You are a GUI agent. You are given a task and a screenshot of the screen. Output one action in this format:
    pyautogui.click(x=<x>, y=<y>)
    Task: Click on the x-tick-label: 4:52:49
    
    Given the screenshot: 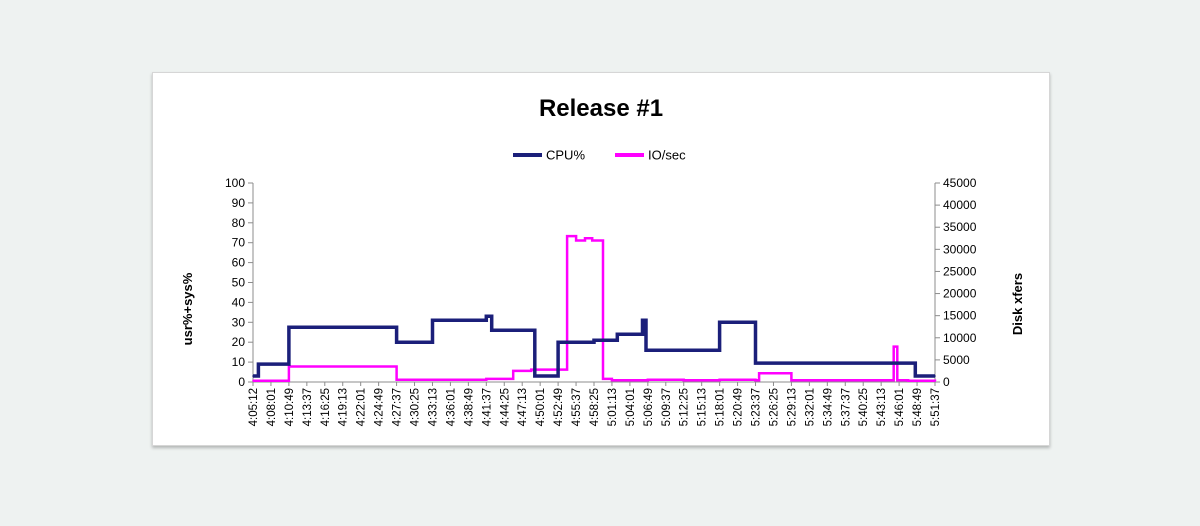 What is the action you would take?
    pyautogui.click(x=559, y=407)
    